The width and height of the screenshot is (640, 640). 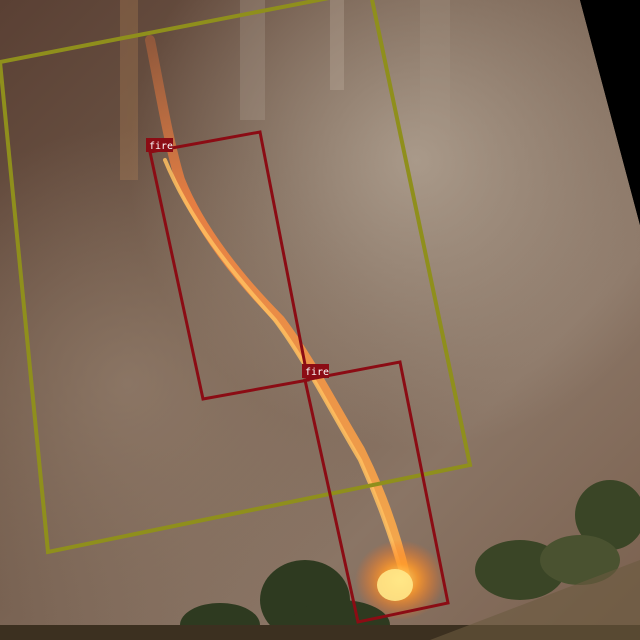 I want to click on detection-box-2: fire, so click(x=376, y=492).